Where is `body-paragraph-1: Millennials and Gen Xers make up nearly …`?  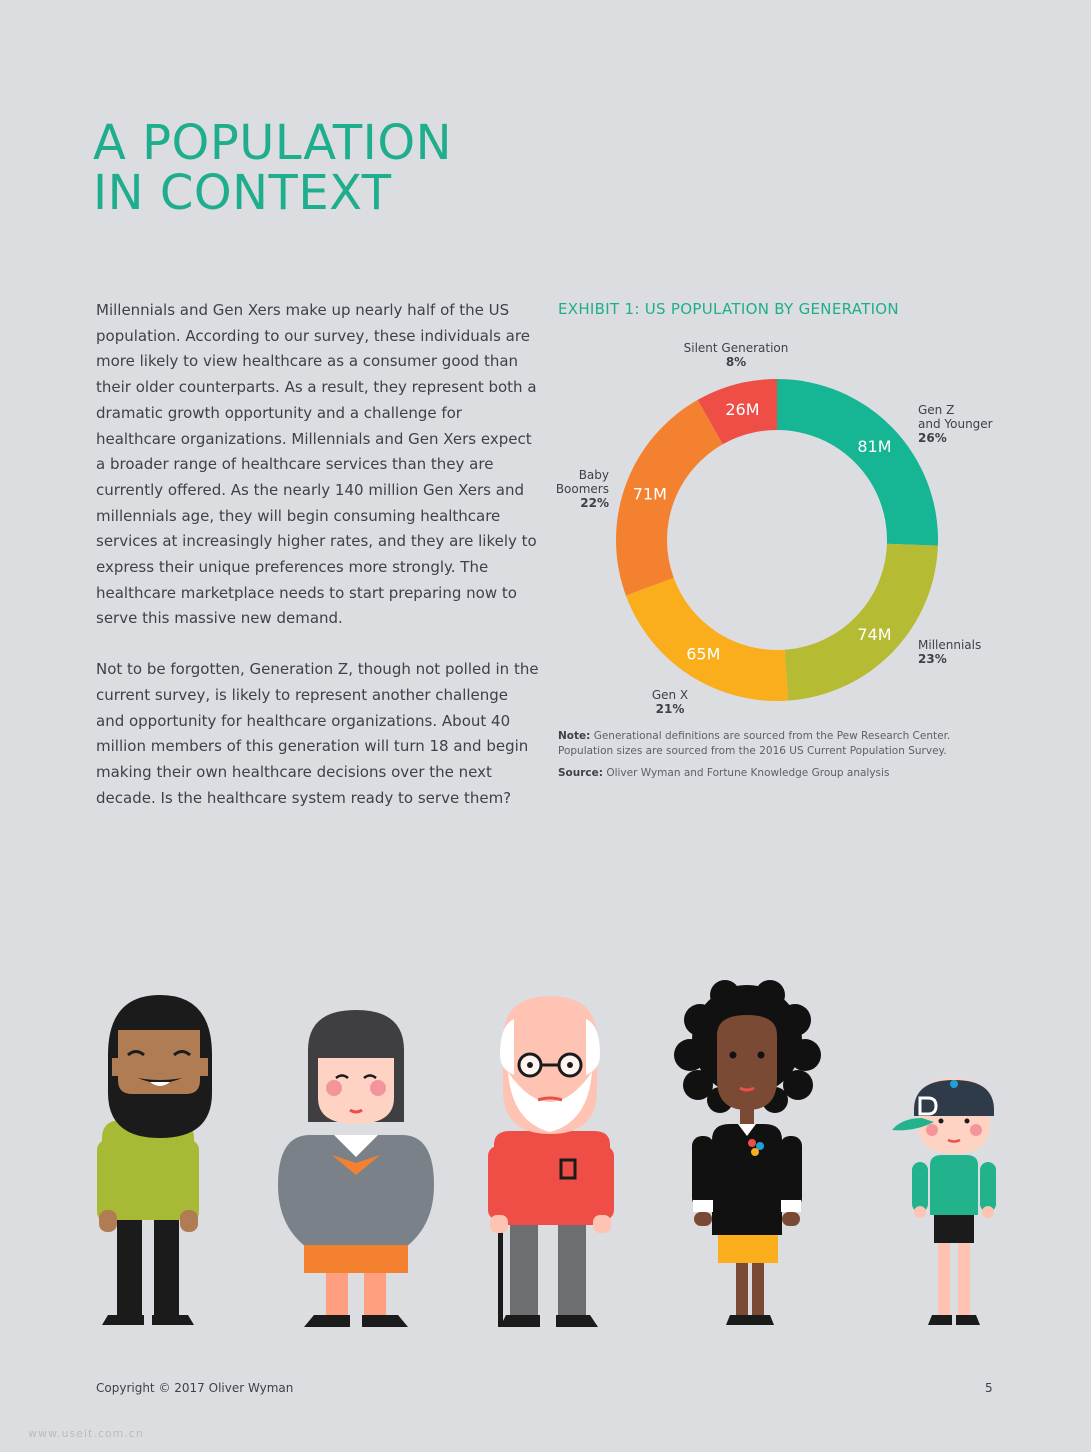 body-paragraph-1: Millennials and Gen Xers make up nearly … is located at coordinates (316, 464).